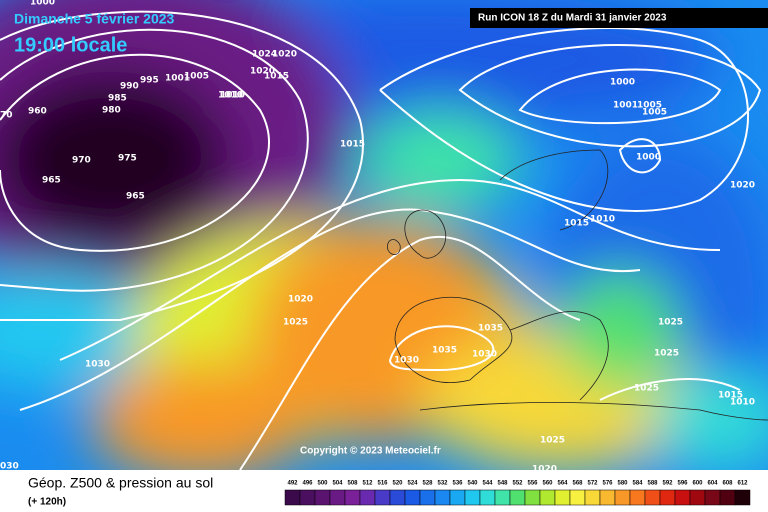 This screenshot has width=768, height=512. I want to click on colorbar-label: 528, so click(427, 484).